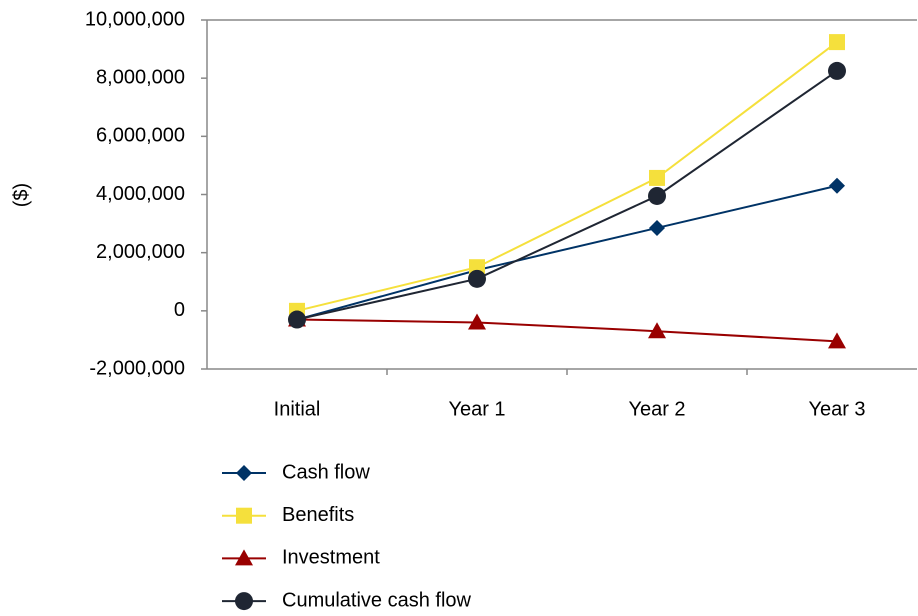 The image size is (918, 616). I want to click on legend-label: Benefits, so click(318, 515).